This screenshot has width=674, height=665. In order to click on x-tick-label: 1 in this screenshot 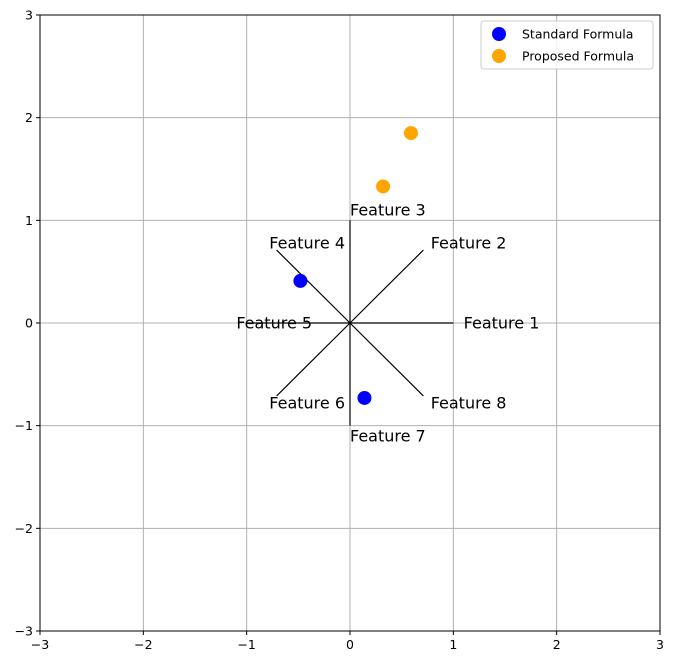, I will do `click(453, 644)`.